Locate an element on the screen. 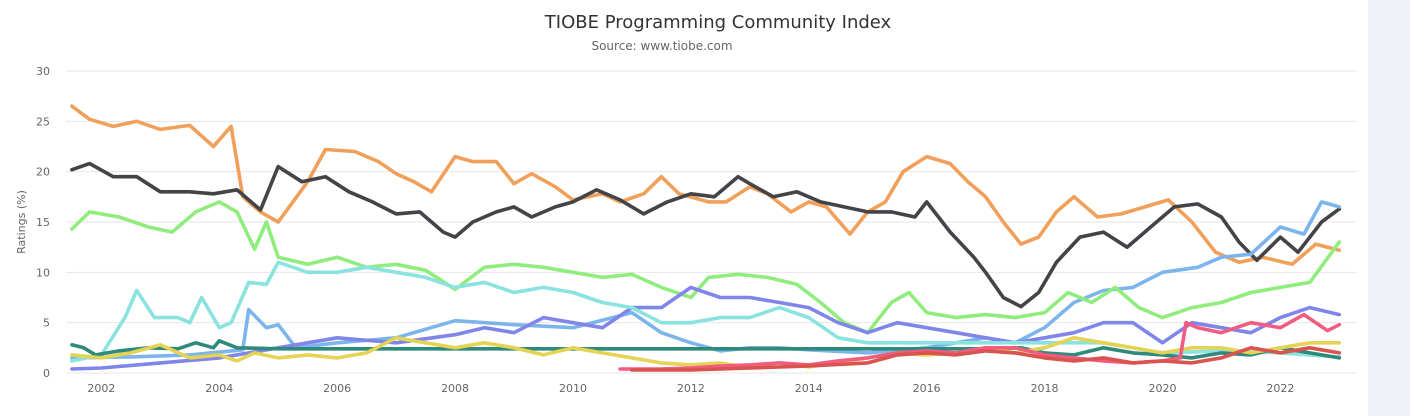 This screenshot has height=416, width=1410. x-tick-label: 2008 is located at coordinates (455, 388).